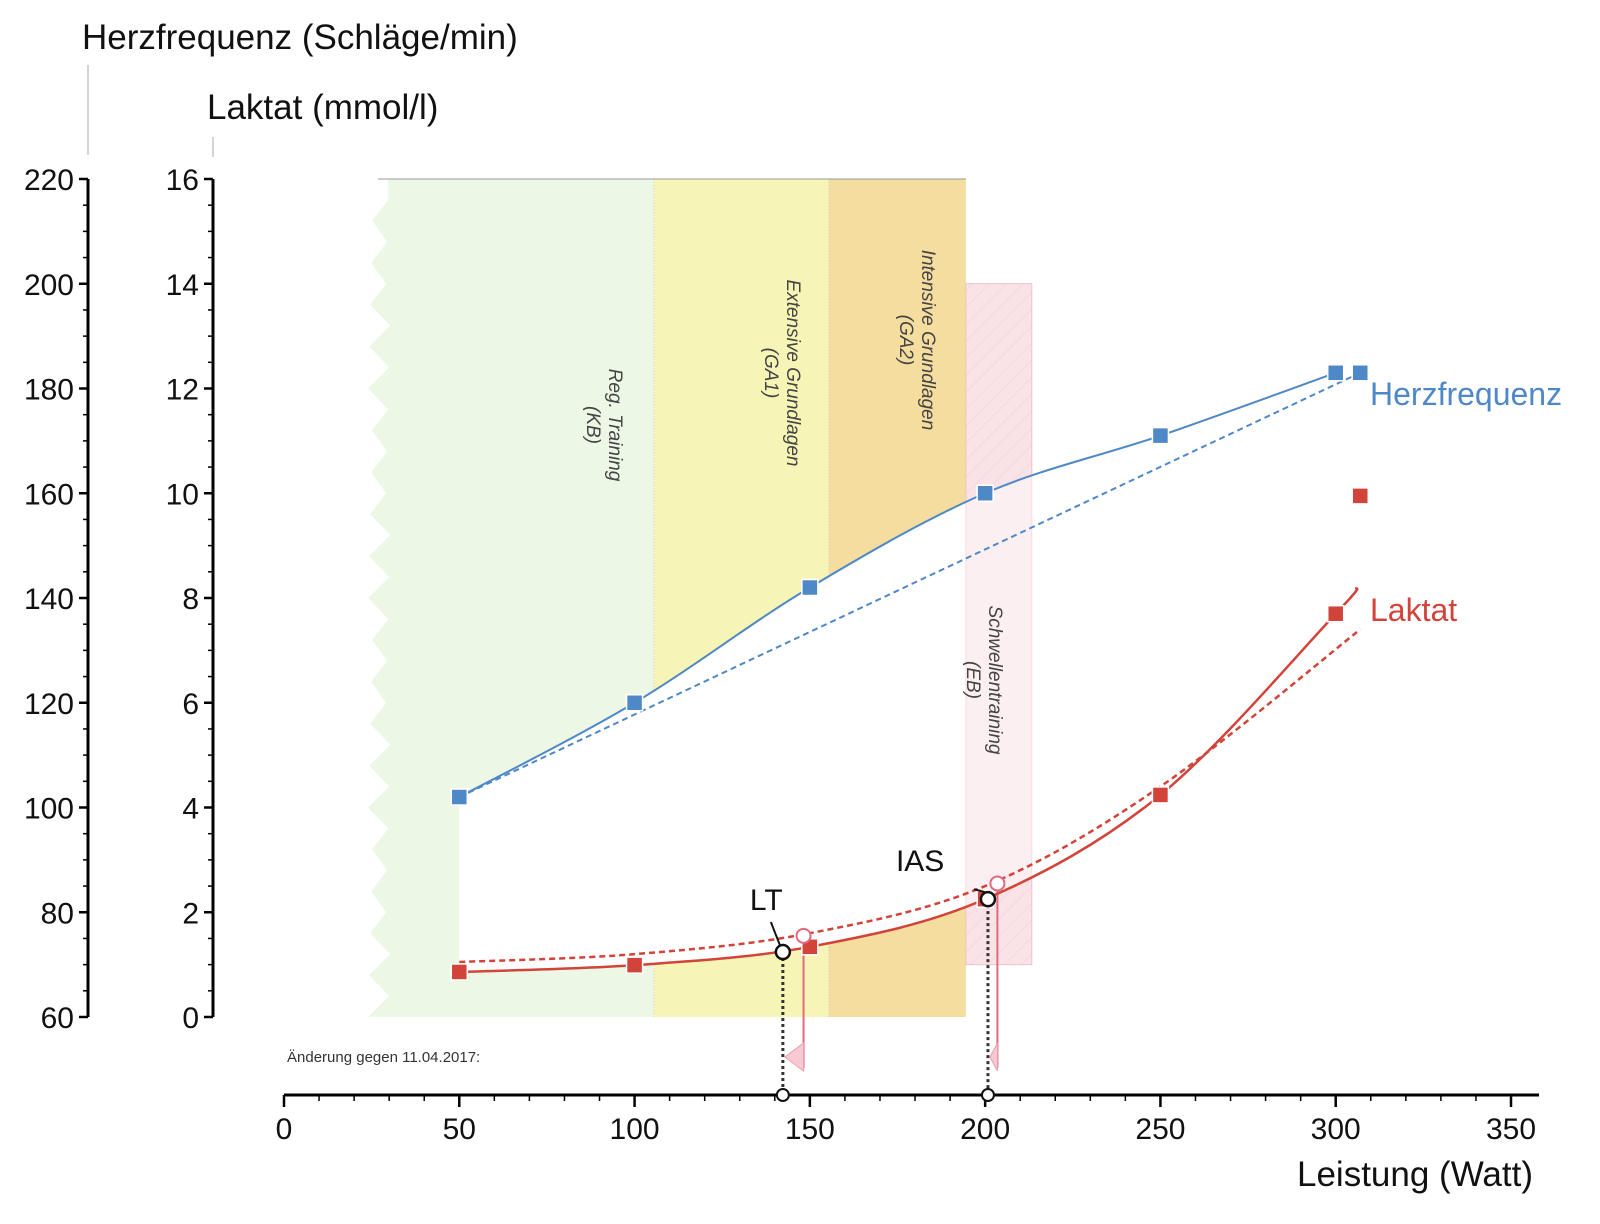 Image resolution: width=1600 pixels, height=1224 pixels. What do you see at coordinates (905, 340) in the screenshot?
I see `zone-label-abbr-2: (GA2)` at bounding box center [905, 340].